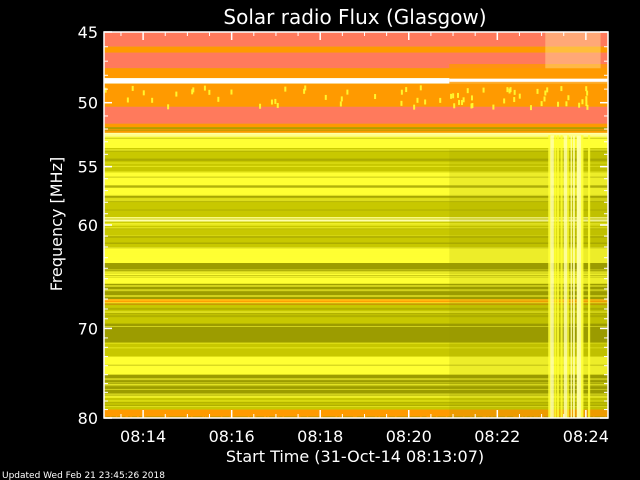  What do you see at coordinates (497, 436) in the screenshot?
I see `x-tick-label: 08:22` at bounding box center [497, 436].